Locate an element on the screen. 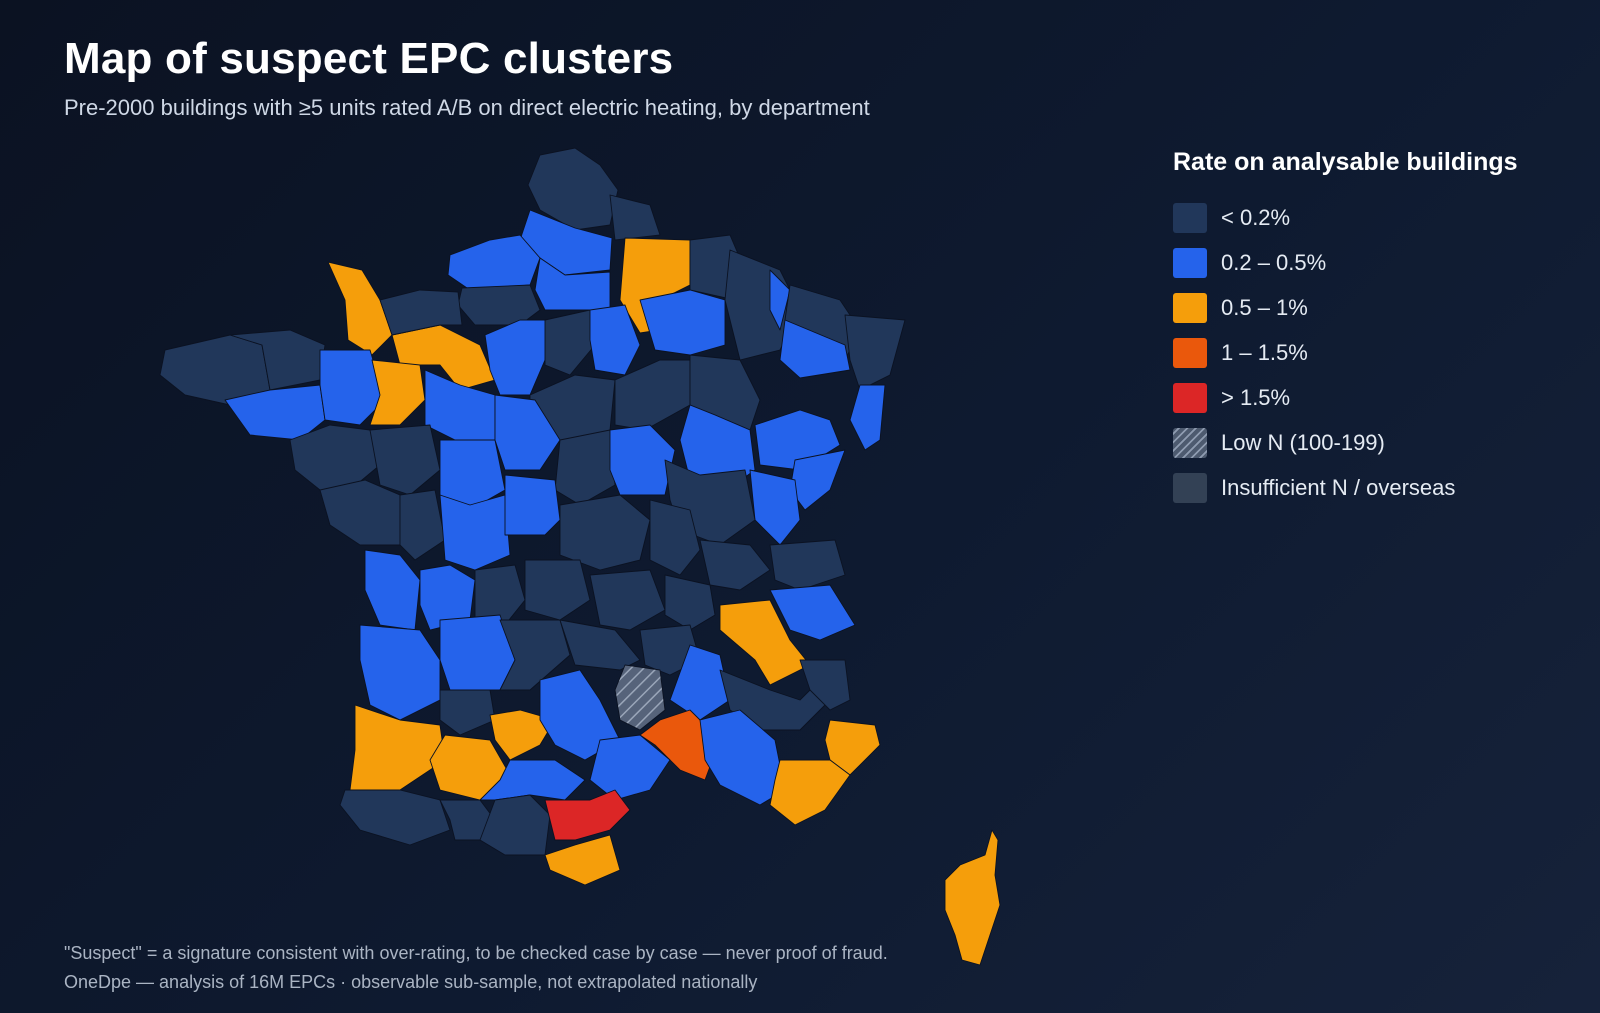 The height and width of the screenshot is (1013, 1600). legend-title: Rate on analysable buildings is located at coordinates (1345, 162).